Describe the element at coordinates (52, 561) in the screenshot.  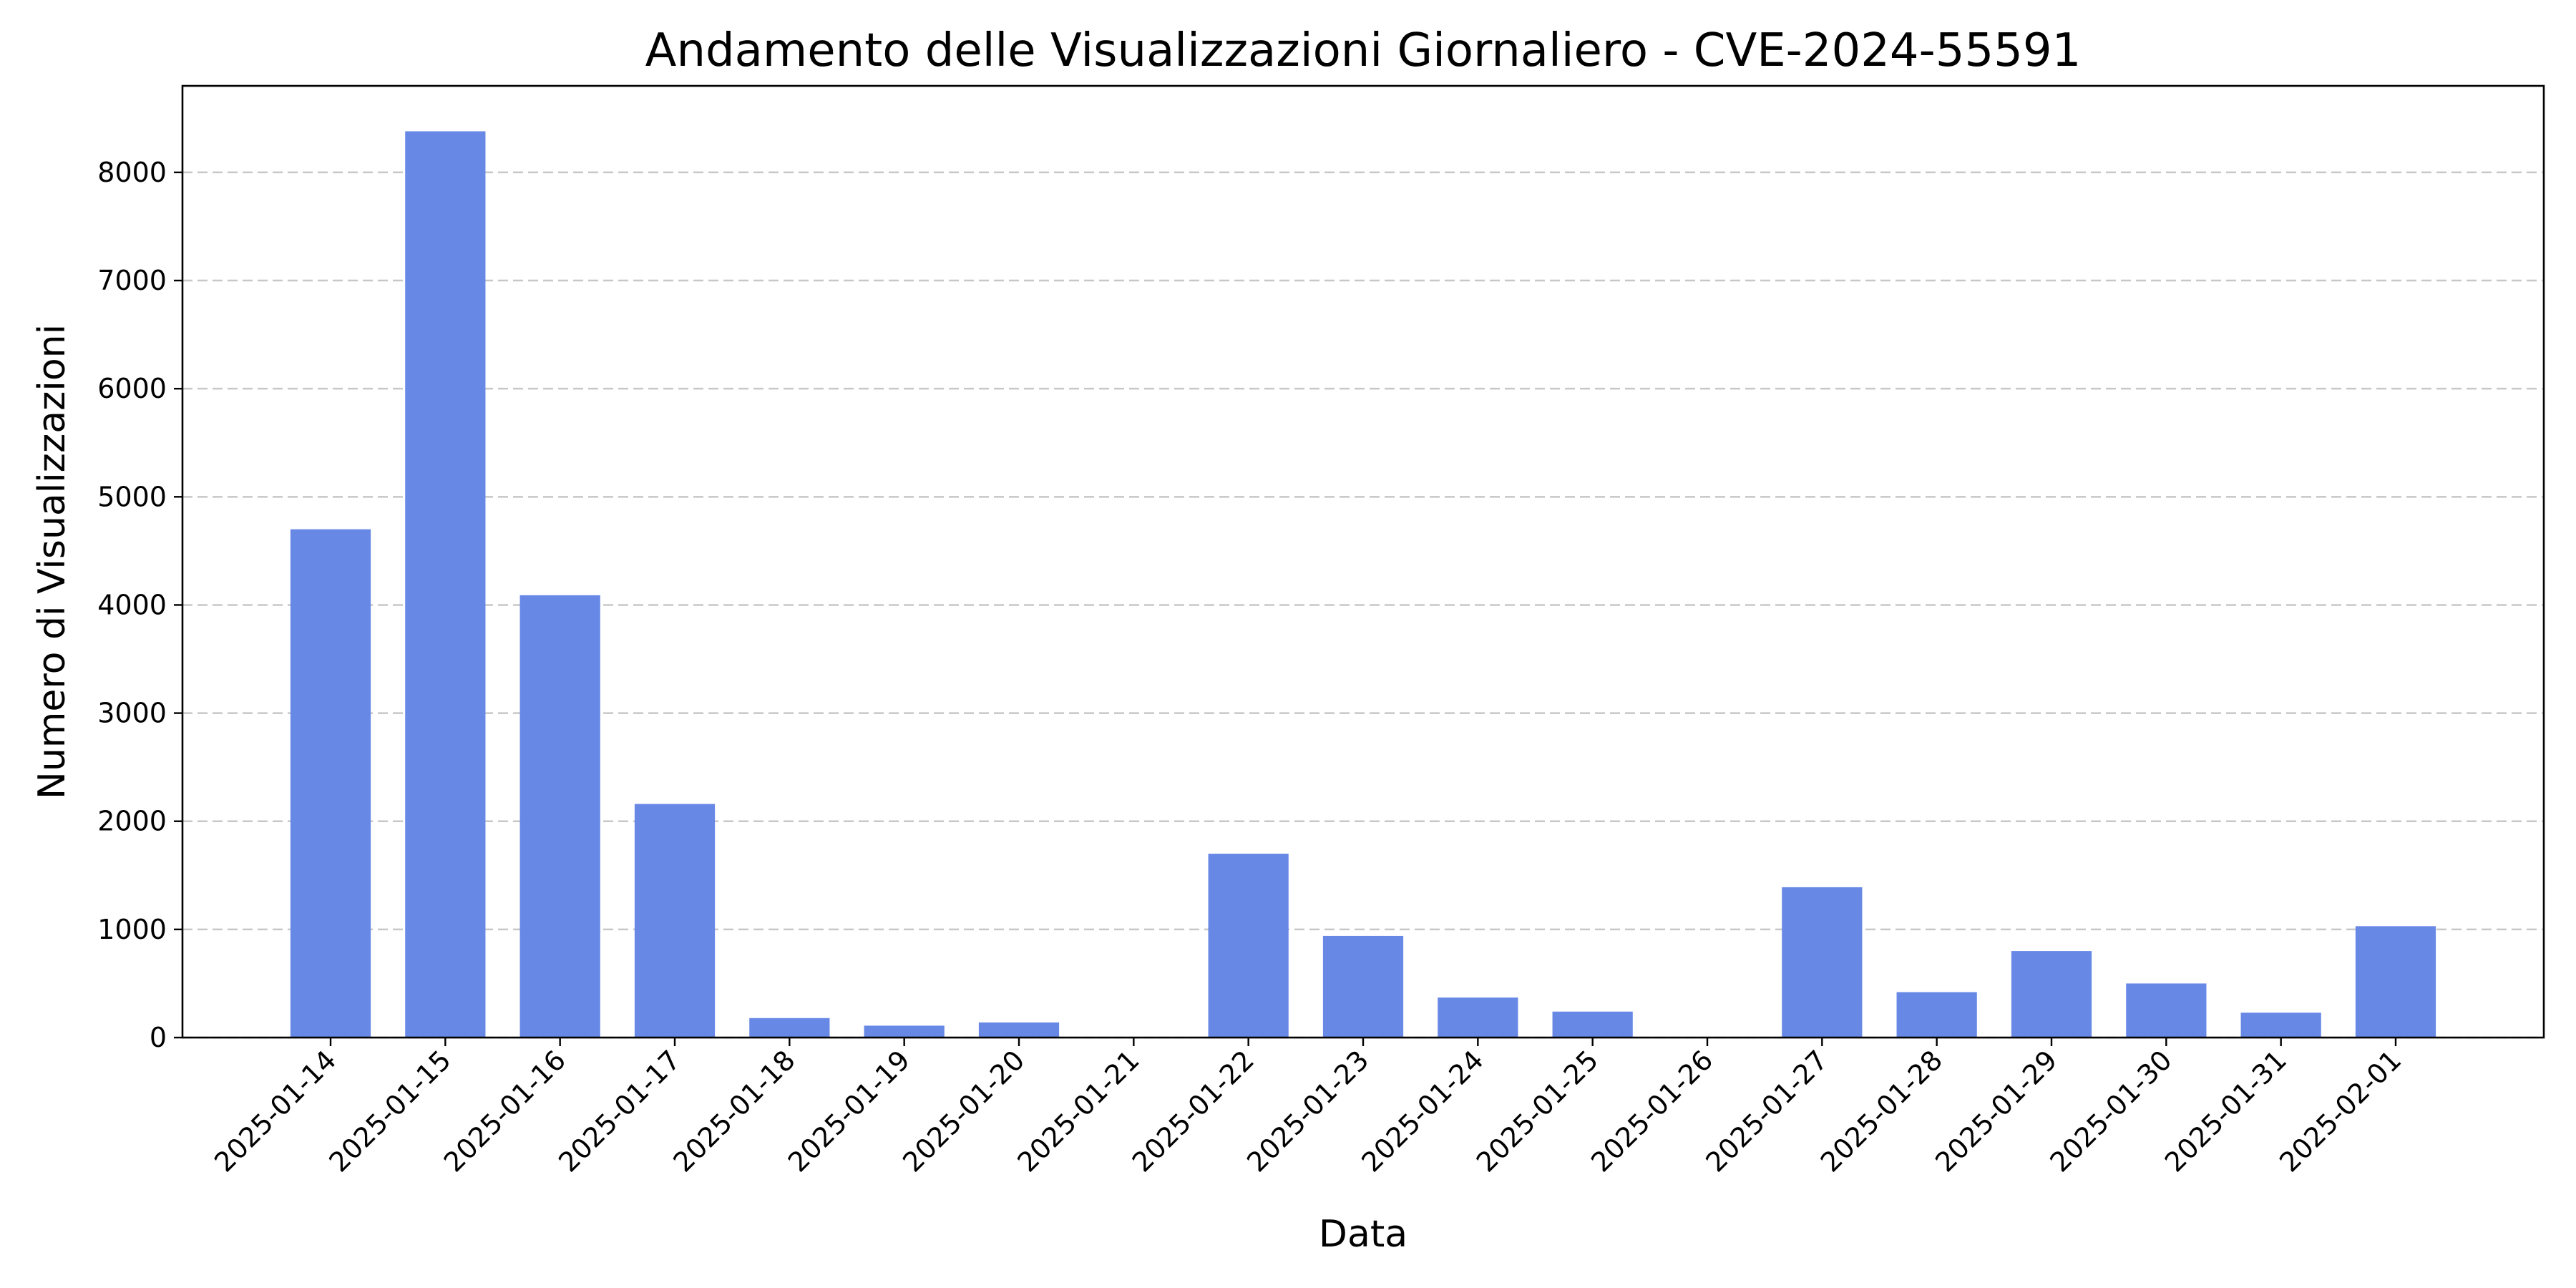
I see `y-axis-label: Numero di Visualizzazioni` at that location.